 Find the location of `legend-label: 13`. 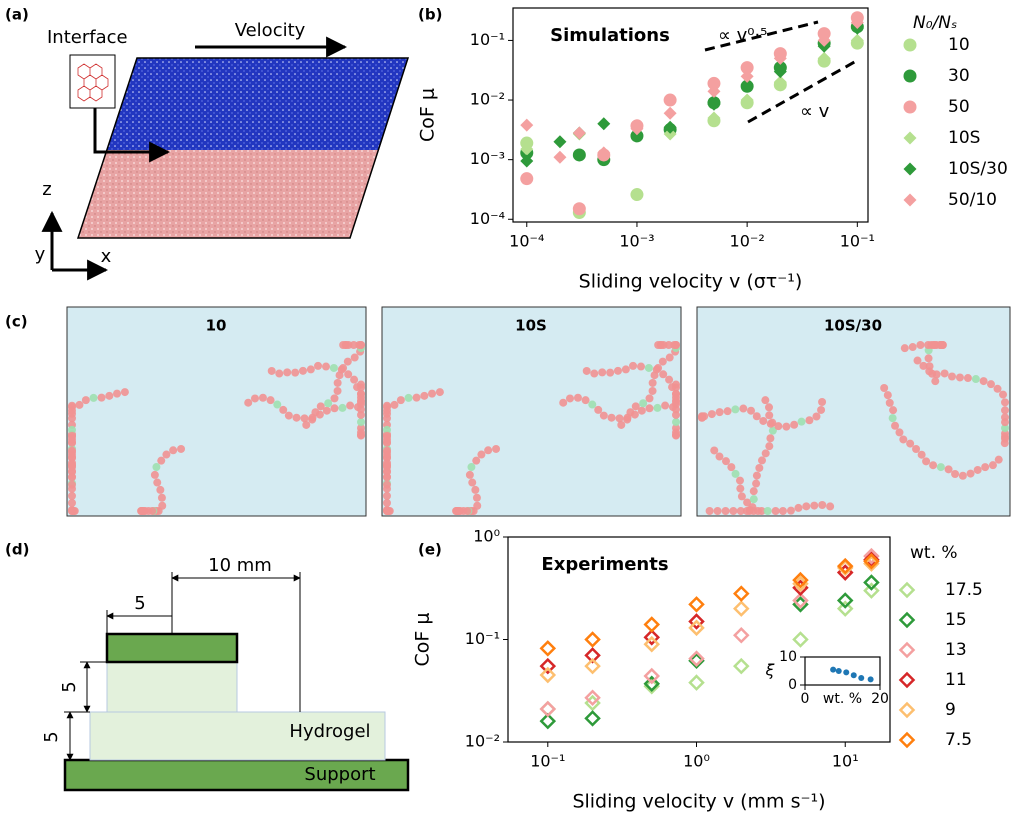

legend-label: 13 is located at coordinates (956, 650).